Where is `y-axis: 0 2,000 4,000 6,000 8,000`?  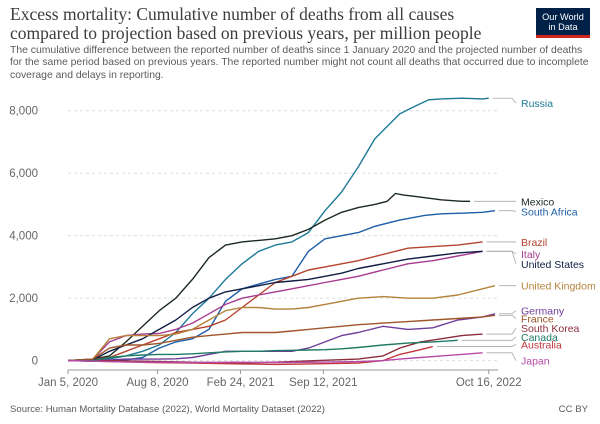
y-axis: 0 2,000 4,000 6,000 8,000 is located at coordinates (23, 237).